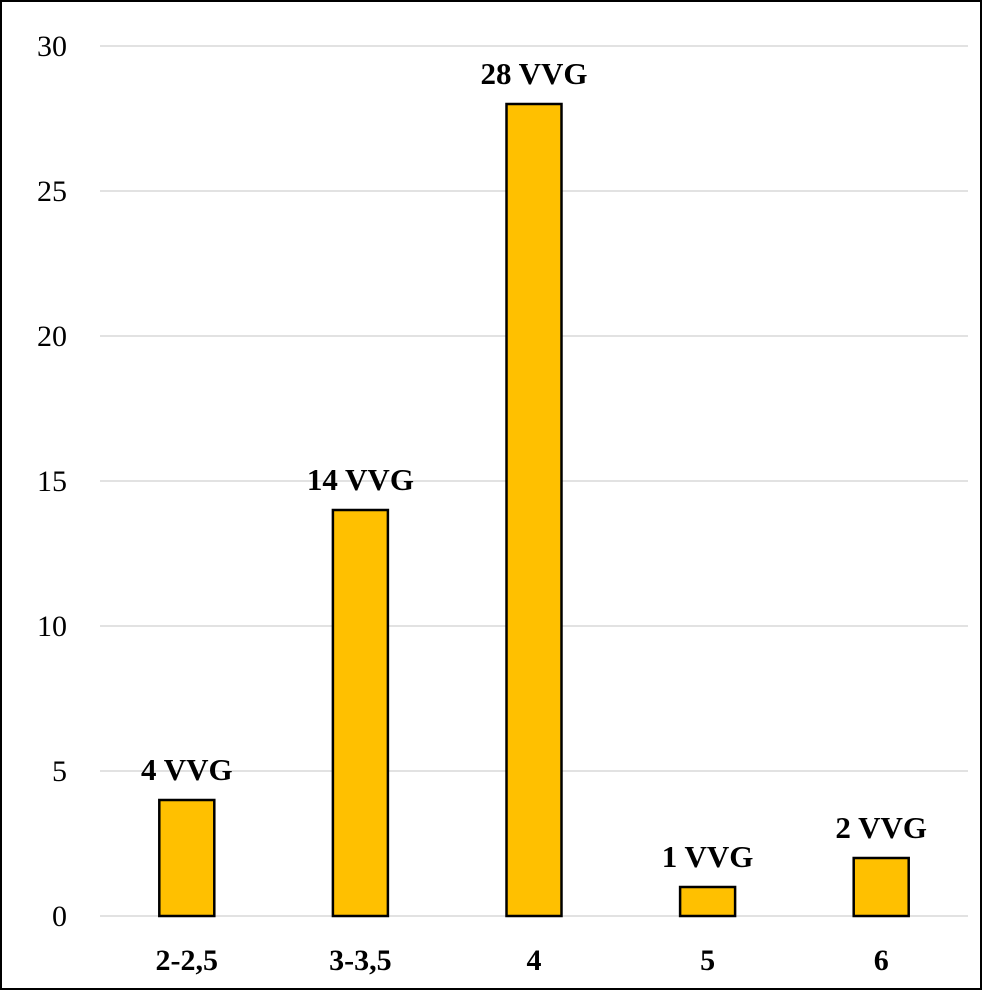  Describe the element at coordinates (881, 960) in the screenshot. I see `x-category-label: 6` at that location.